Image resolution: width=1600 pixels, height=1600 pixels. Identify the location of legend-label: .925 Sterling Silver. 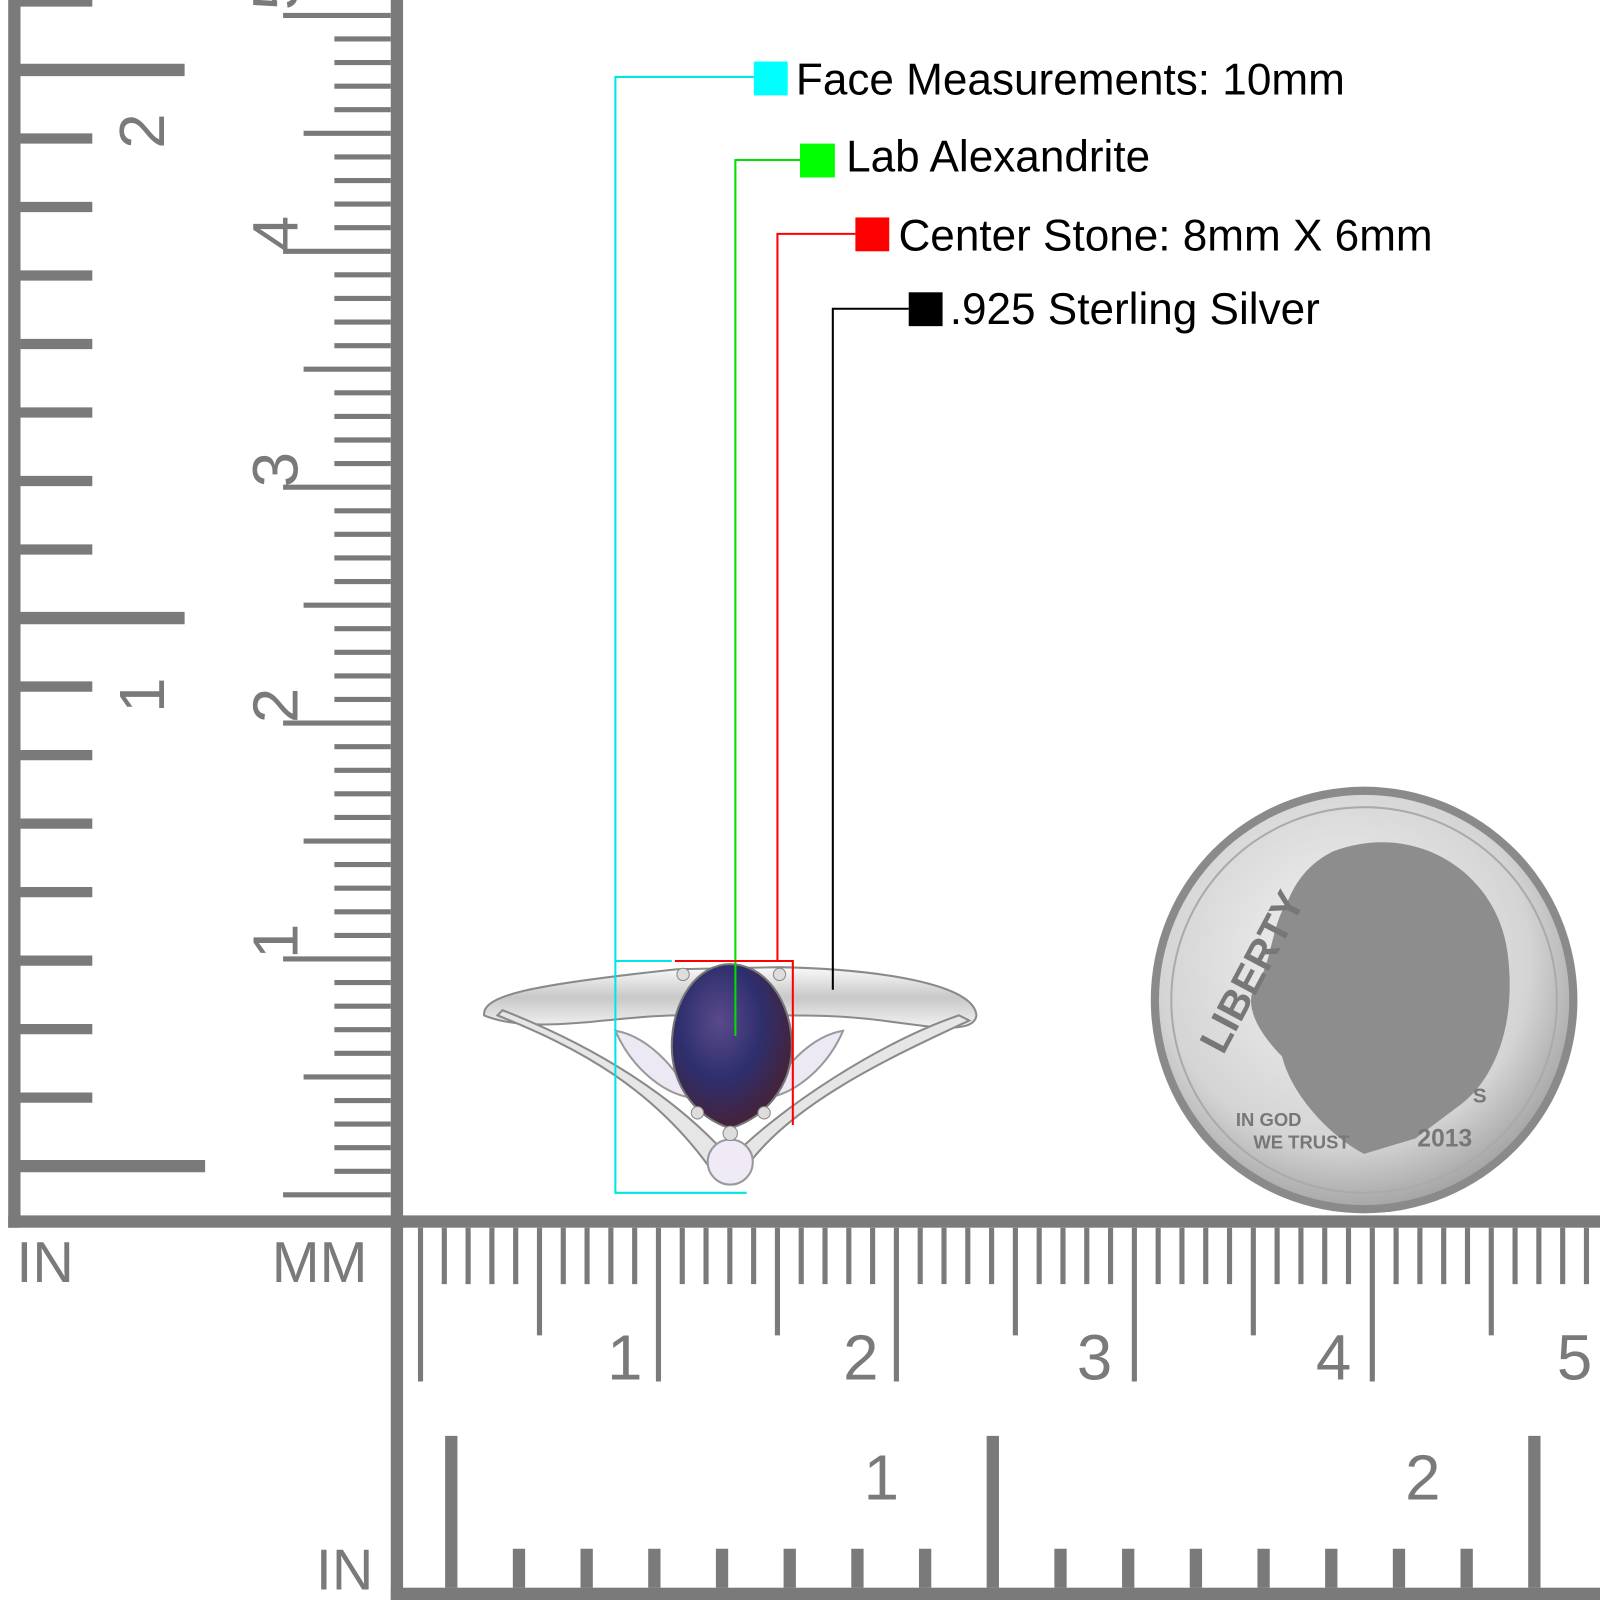
(1135, 309).